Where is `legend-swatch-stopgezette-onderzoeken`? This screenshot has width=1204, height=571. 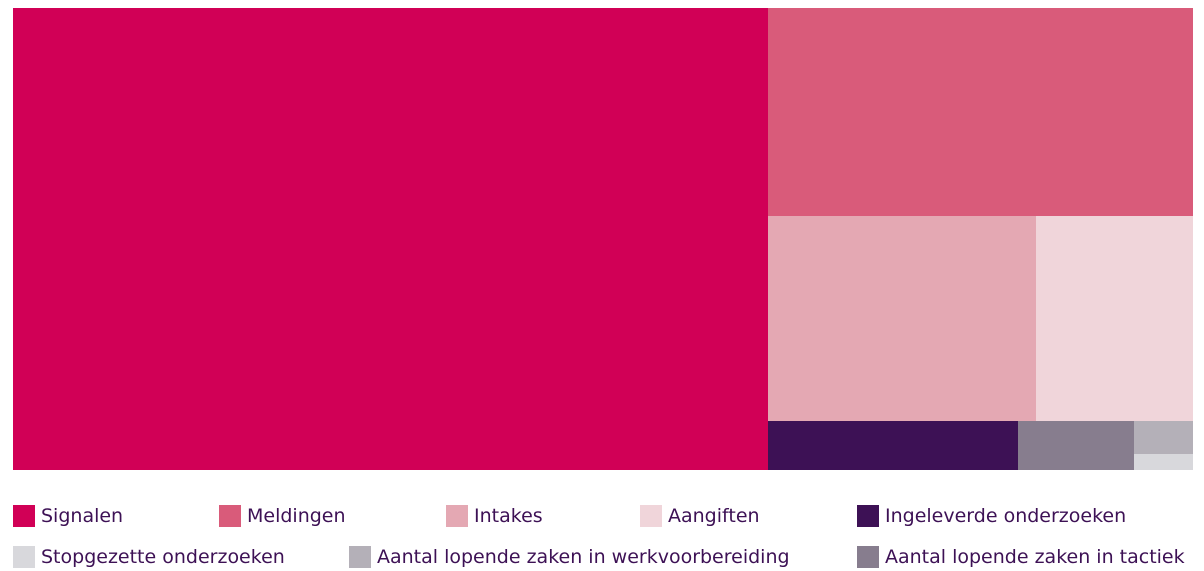 legend-swatch-stopgezette-onderzoeken is located at coordinates (24, 557).